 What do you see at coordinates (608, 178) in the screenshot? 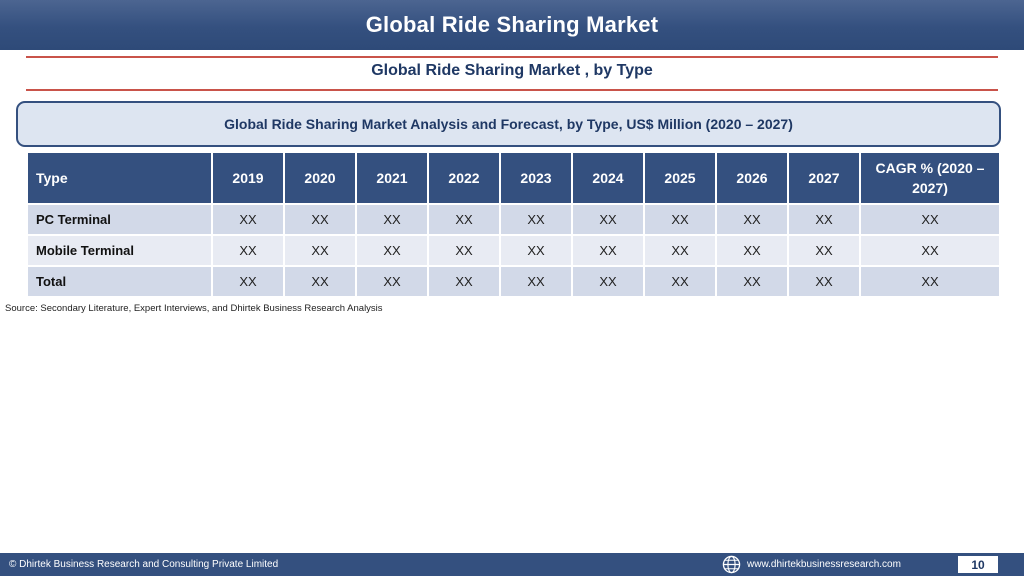
I see `column-header-2024: 2024` at bounding box center [608, 178].